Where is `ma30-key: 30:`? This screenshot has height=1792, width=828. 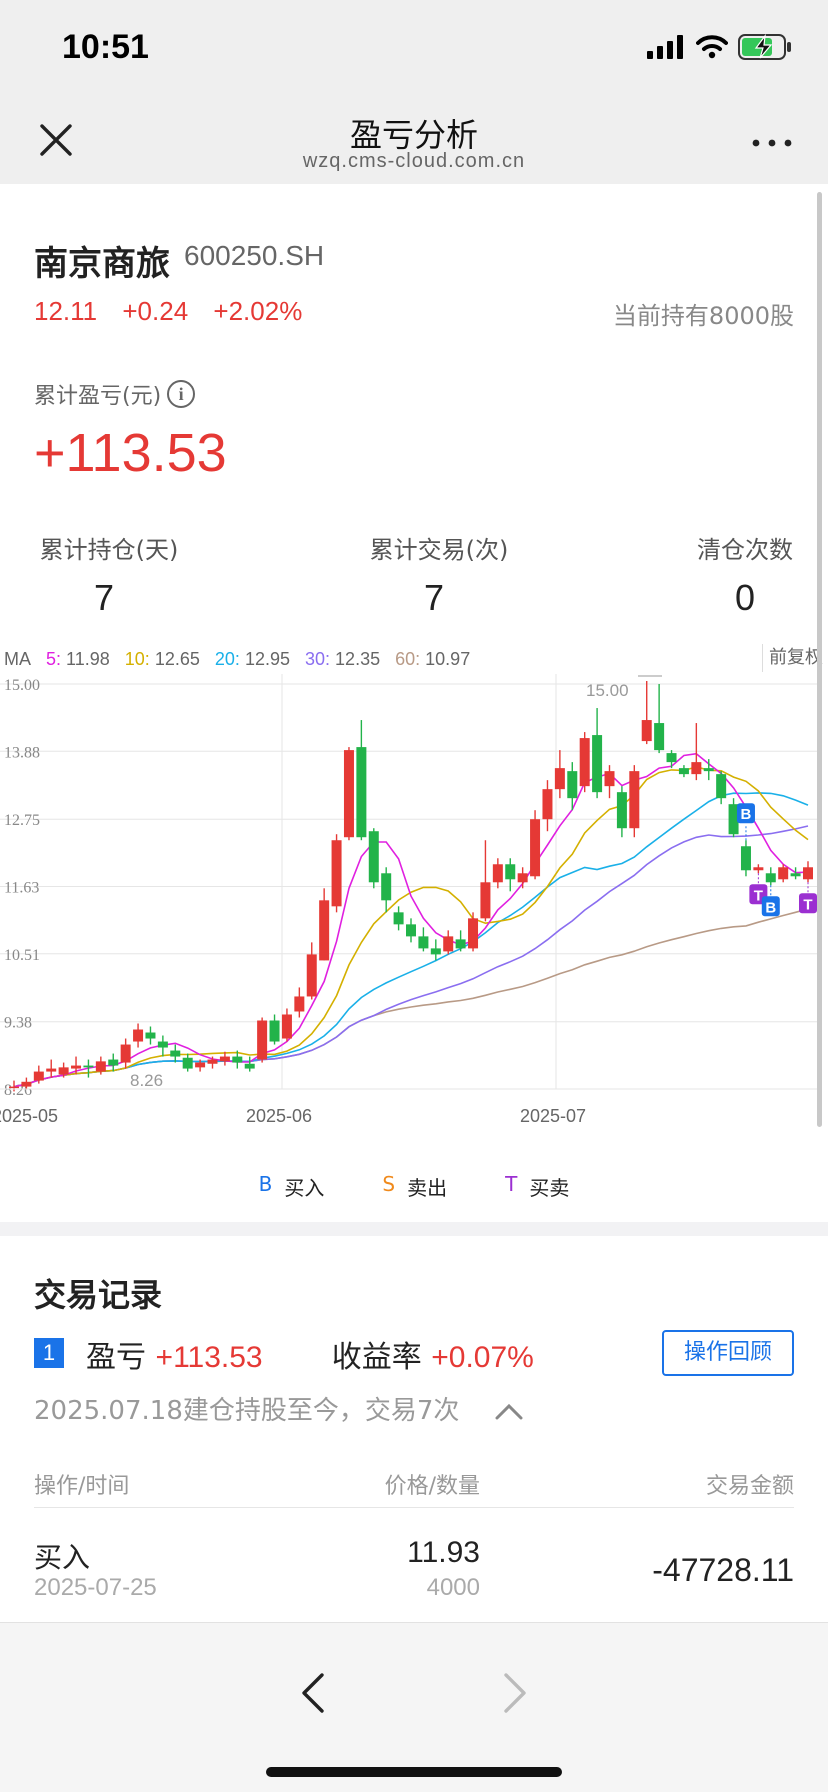
ma30-key: 30: is located at coordinates (318, 659).